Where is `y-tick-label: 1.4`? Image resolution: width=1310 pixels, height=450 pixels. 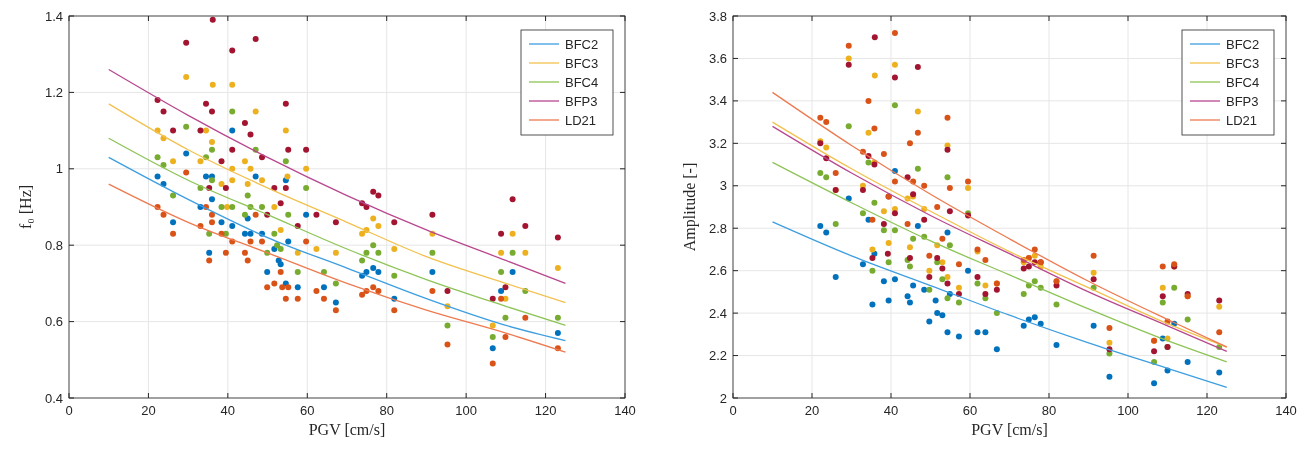 y-tick-label: 1.4 is located at coordinates (53, 16).